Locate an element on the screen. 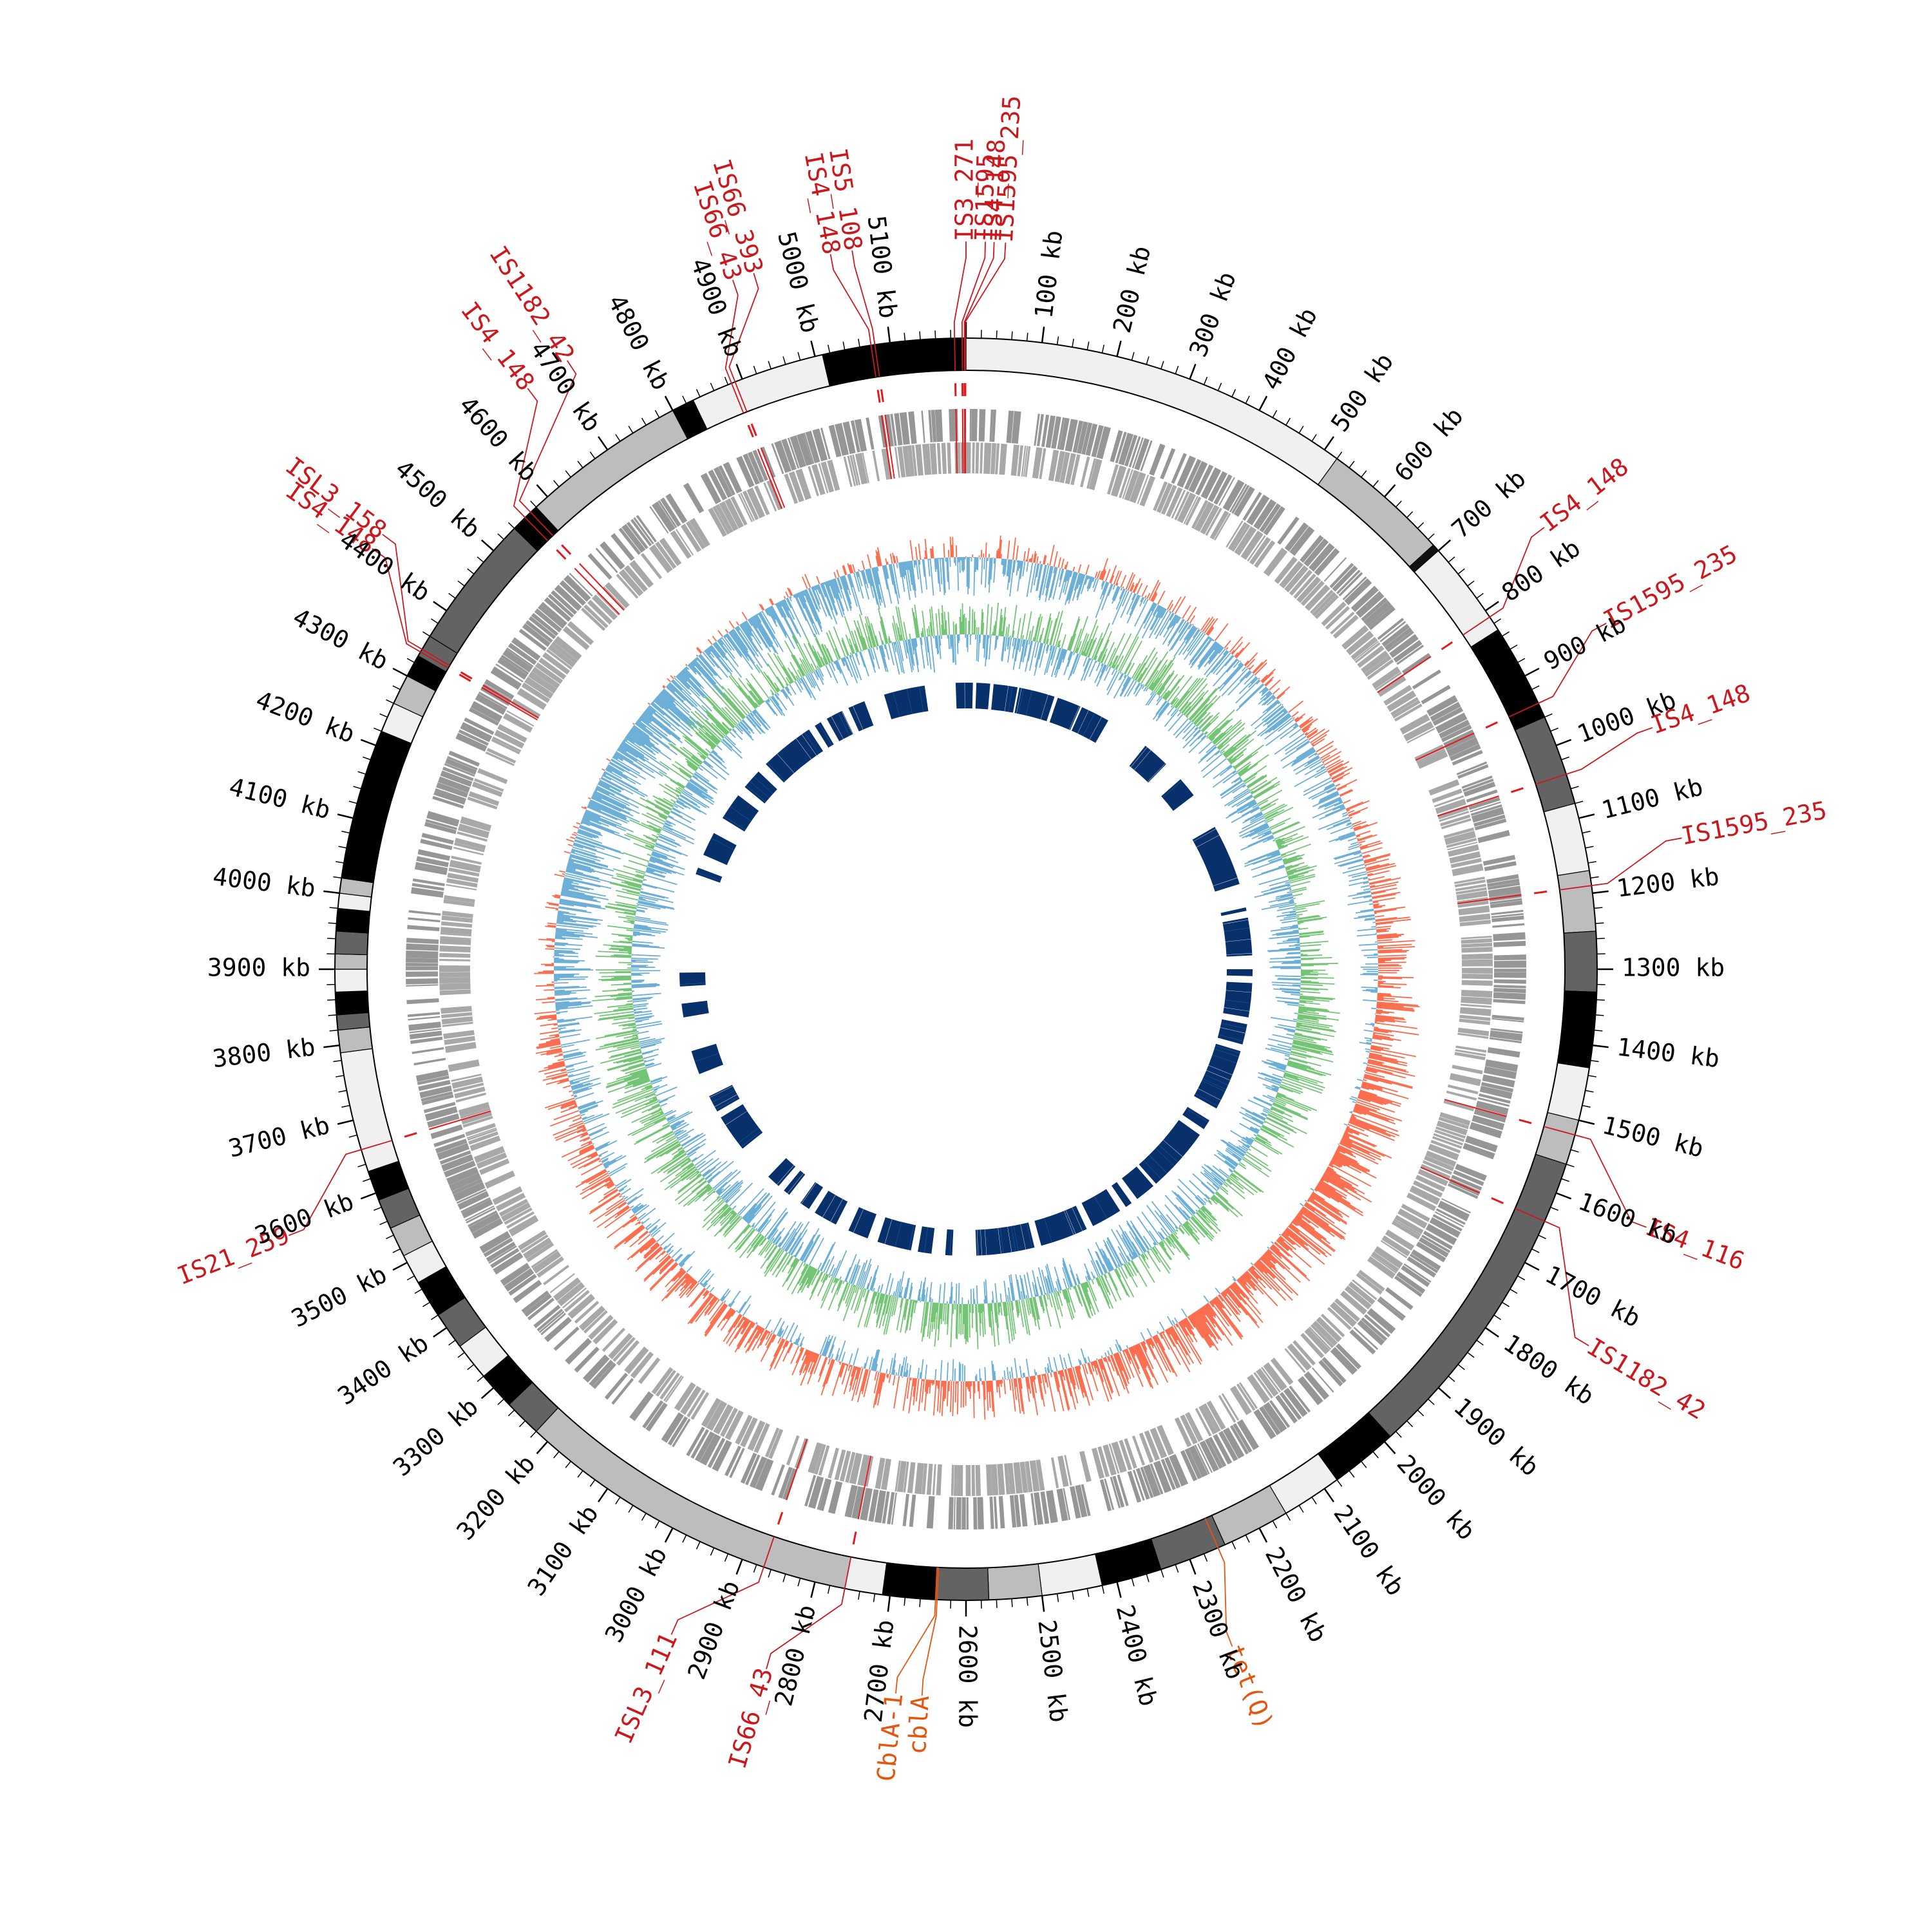 The width and height of the screenshot is (1932, 1932). major-tick is located at coordinates (368, 1196).